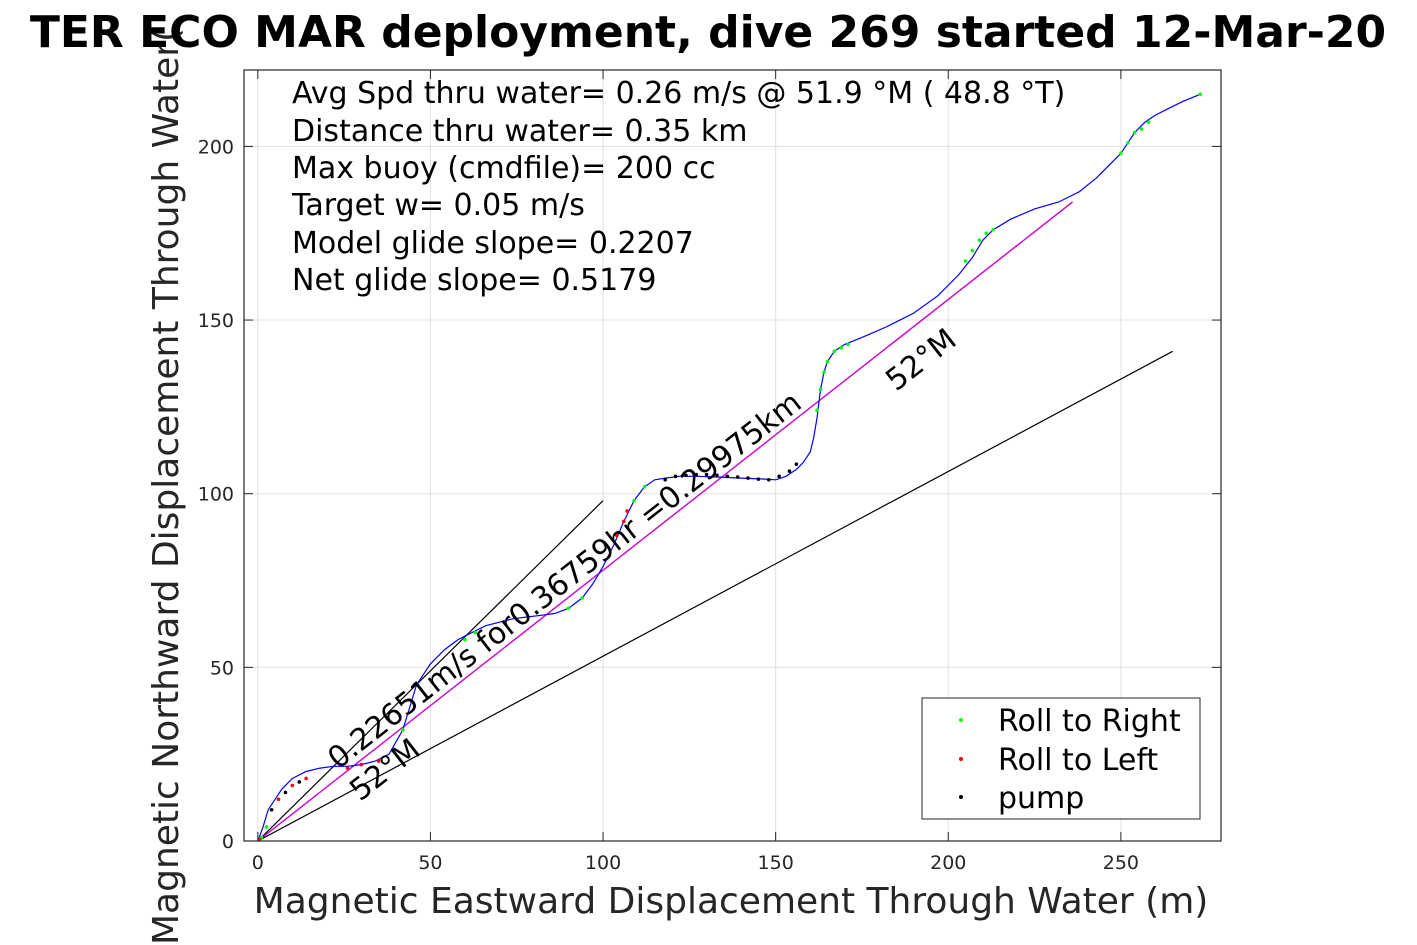 Image resolution: width=1417 pixels, height=945 pixels. Describe the element at coordinates (228, 842) in the screenshot. I see `y-tick-label: 0` at that location.